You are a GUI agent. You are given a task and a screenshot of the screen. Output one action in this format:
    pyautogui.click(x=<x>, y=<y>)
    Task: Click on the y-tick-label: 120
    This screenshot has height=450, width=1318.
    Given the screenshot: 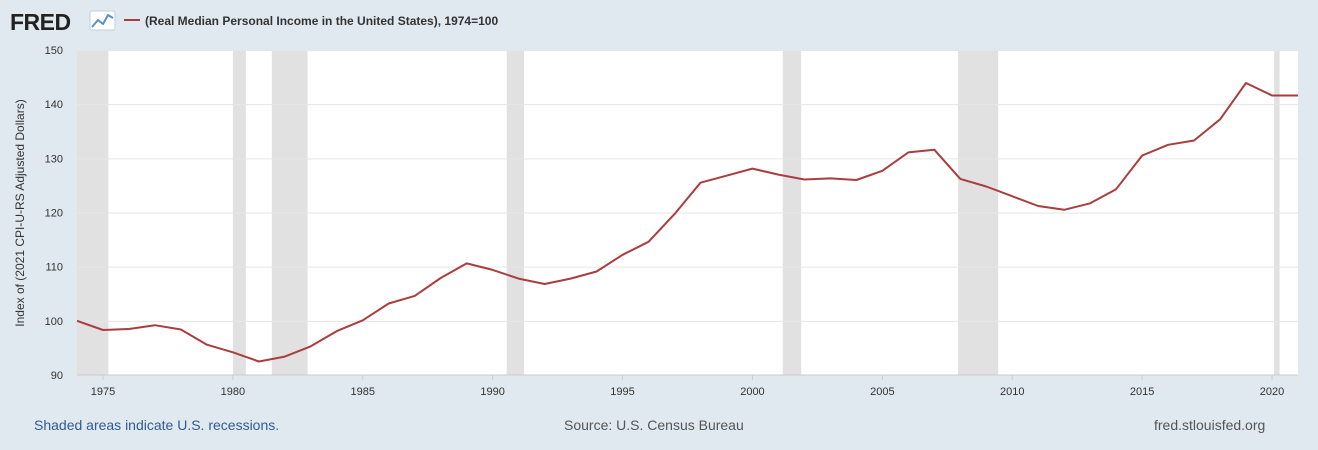 What is the action you would take?
    pyautogui.click(x=54, y=214)
    